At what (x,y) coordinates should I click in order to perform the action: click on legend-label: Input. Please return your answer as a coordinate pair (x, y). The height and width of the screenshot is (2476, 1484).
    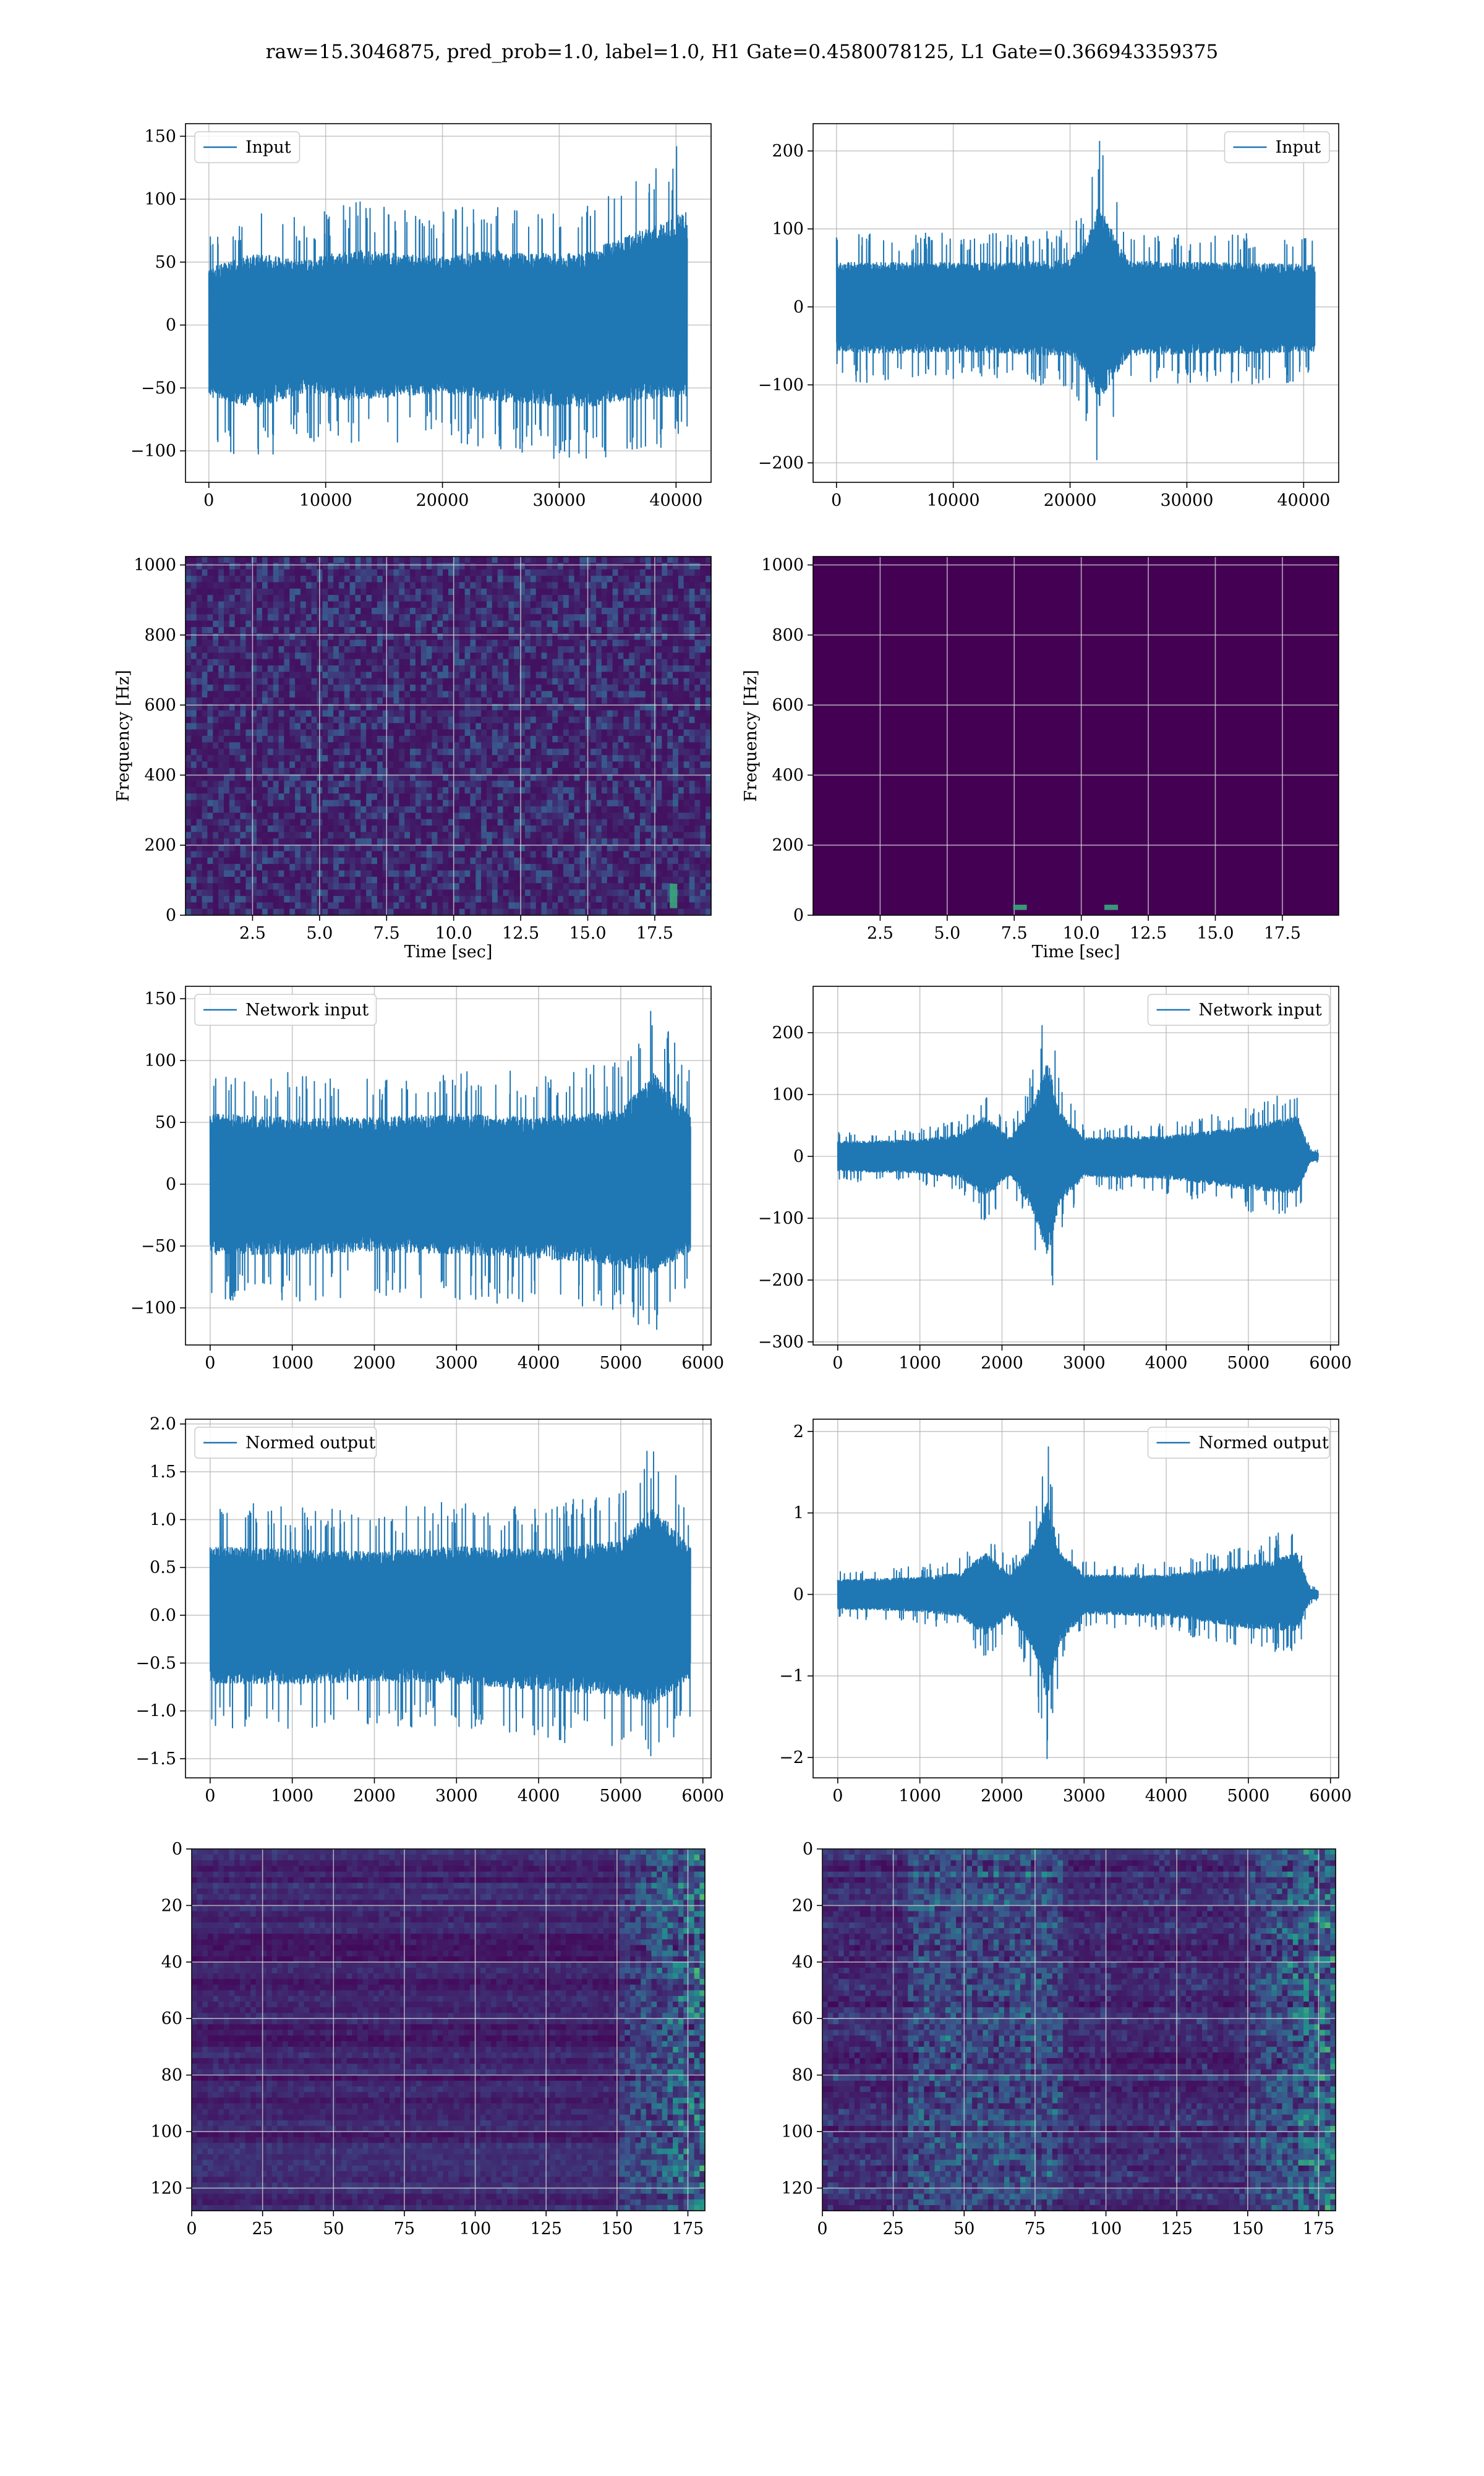
    Looking at the image, I should click on (268, 148).